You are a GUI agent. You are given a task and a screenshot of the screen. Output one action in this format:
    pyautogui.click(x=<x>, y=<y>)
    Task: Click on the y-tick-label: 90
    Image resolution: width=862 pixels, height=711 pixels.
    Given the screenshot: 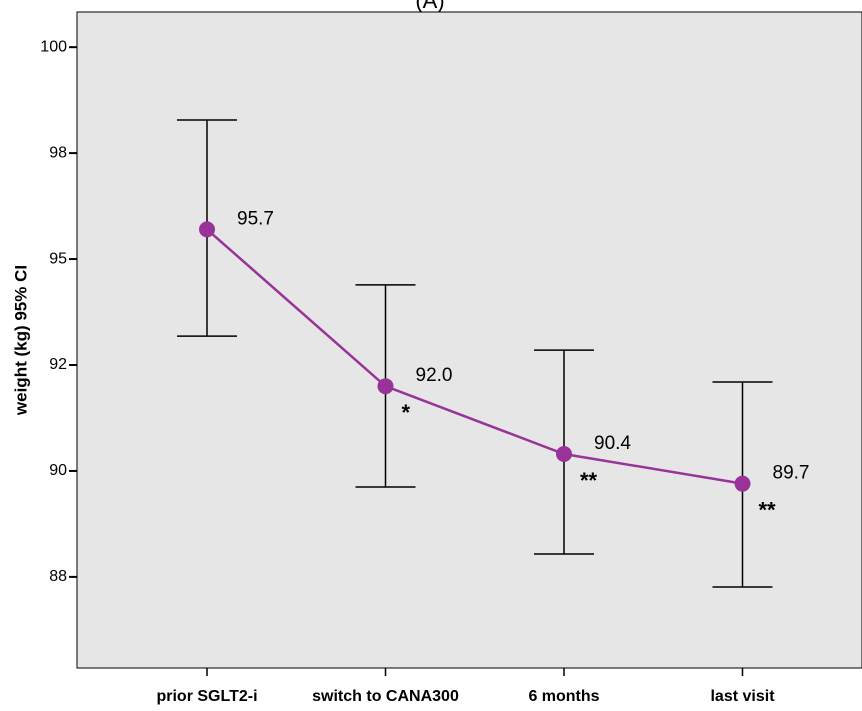 What is the action you would take?
    pyautogui.click(x=58, y=470)
    